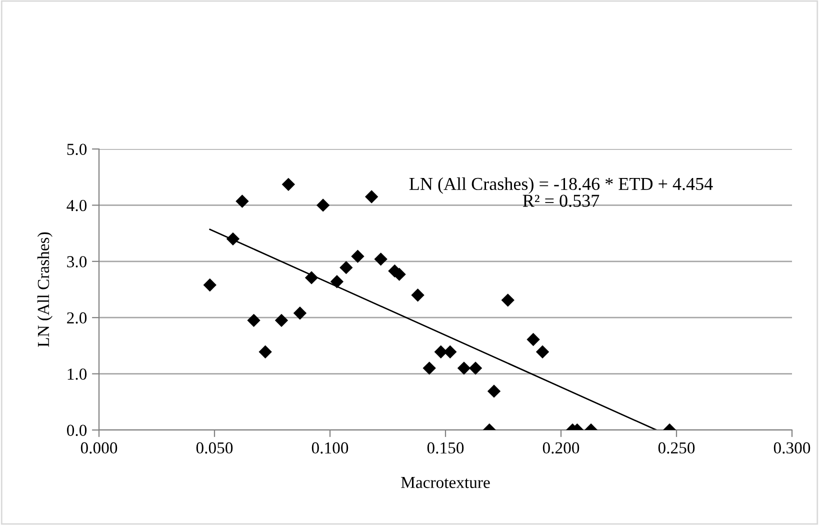  Describe the element at coordinates (44, 289) in the screenshot. I see `y-axis-title: LN (All Crashes)` at that location.